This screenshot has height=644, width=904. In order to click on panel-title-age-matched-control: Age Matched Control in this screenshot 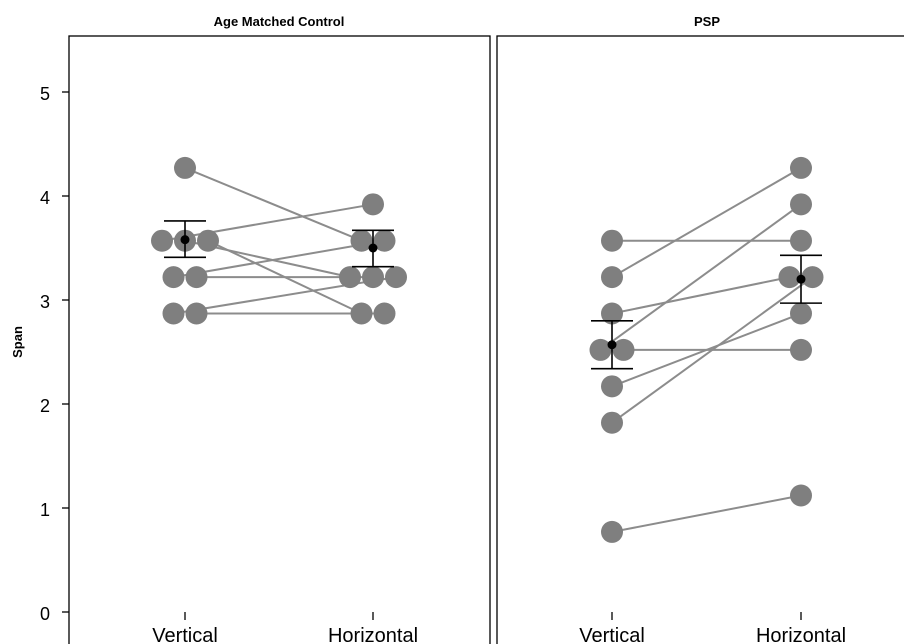, I will do `click(279, 21)`.